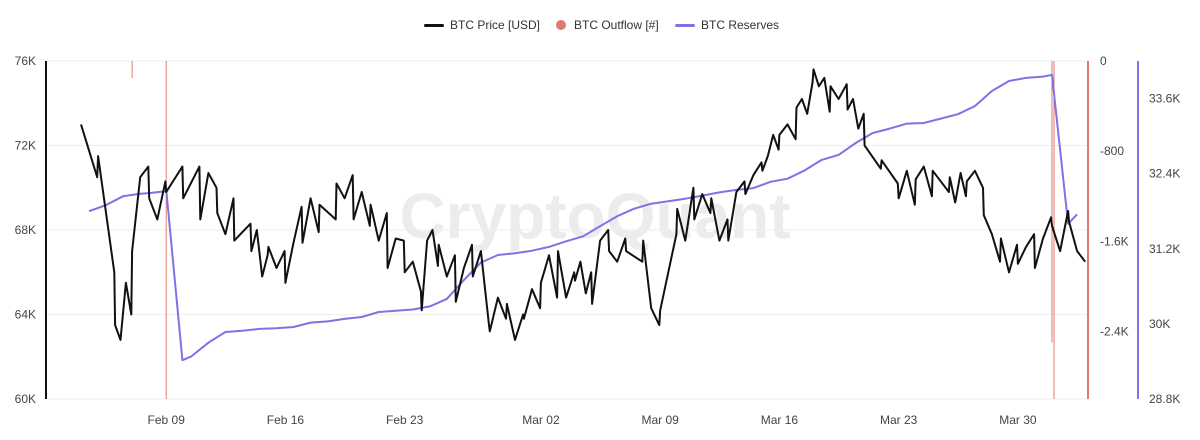 The image size is (1200, 440). What do you see at coordinates (1159, 324) in the screenshot?
I see `reserves-tick-3: 30K` at bounding box center [1159, 324].